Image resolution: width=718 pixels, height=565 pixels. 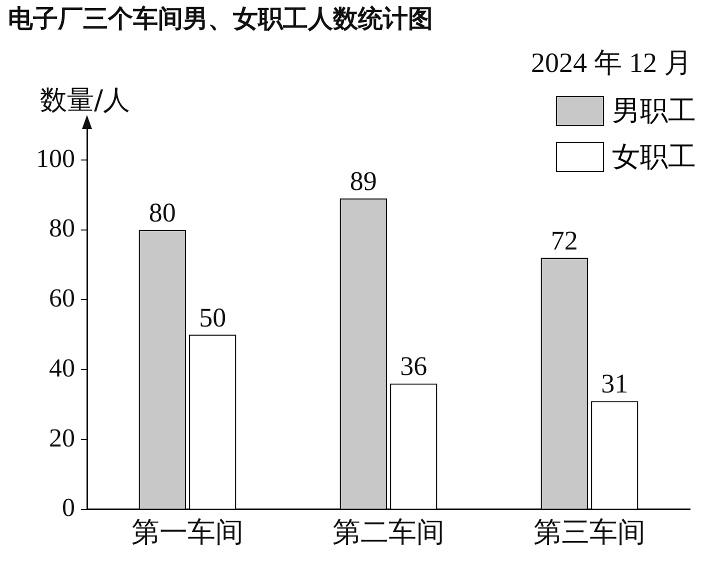 I want to click on chart-title: 电子厂三个车间男、女职工人数统计图, so click(x=220, y=19).